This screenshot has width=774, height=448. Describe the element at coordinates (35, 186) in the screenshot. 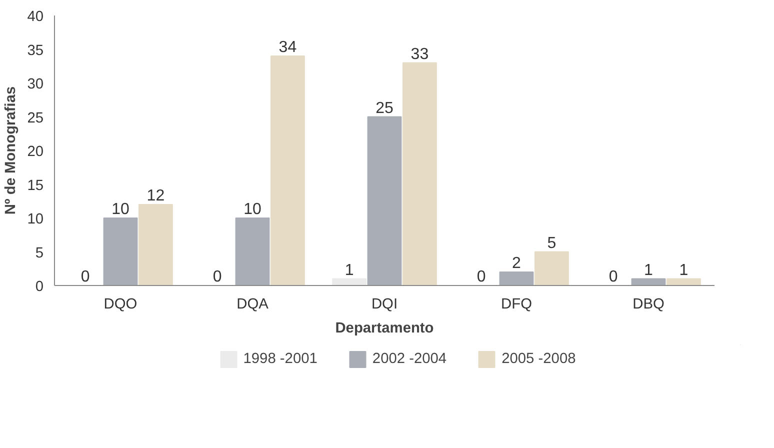

I see `y-tick-label: 15` at that location.